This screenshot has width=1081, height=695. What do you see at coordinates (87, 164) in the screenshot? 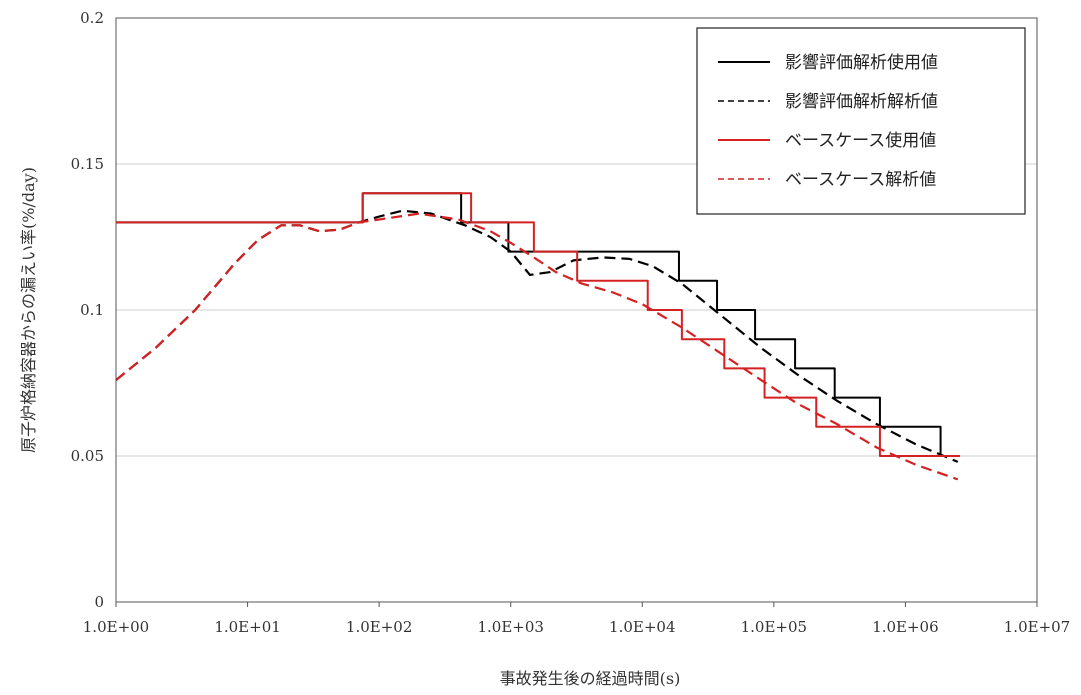
I see `y-tick-label: 0.15` at bounding box center [87, 164].